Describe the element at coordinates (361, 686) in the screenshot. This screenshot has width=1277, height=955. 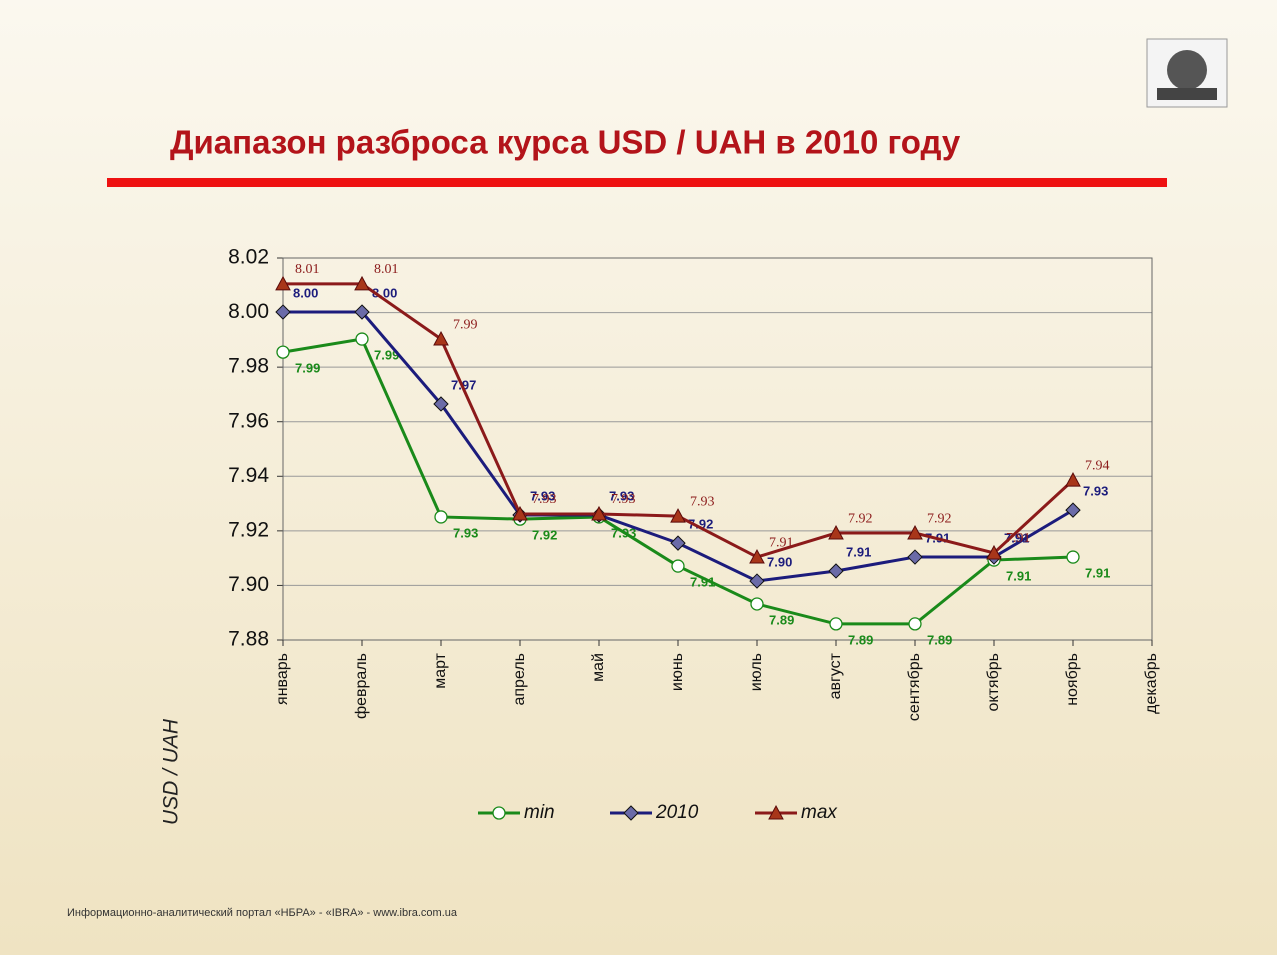
I see `x-tick-label: февраль` at that location.